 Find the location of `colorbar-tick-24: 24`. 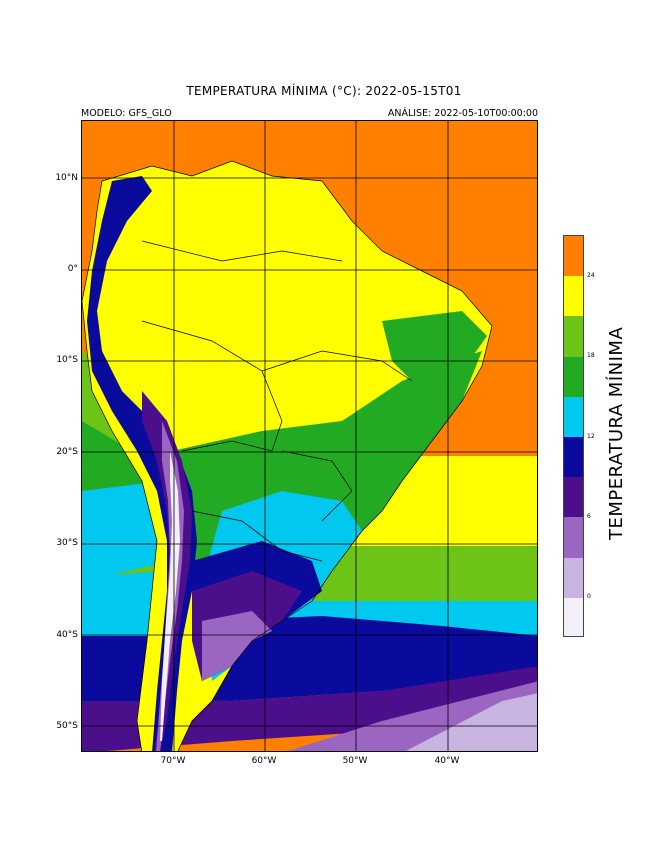

colorbar-tick-24: 24 is located at coordinates (591, 275).